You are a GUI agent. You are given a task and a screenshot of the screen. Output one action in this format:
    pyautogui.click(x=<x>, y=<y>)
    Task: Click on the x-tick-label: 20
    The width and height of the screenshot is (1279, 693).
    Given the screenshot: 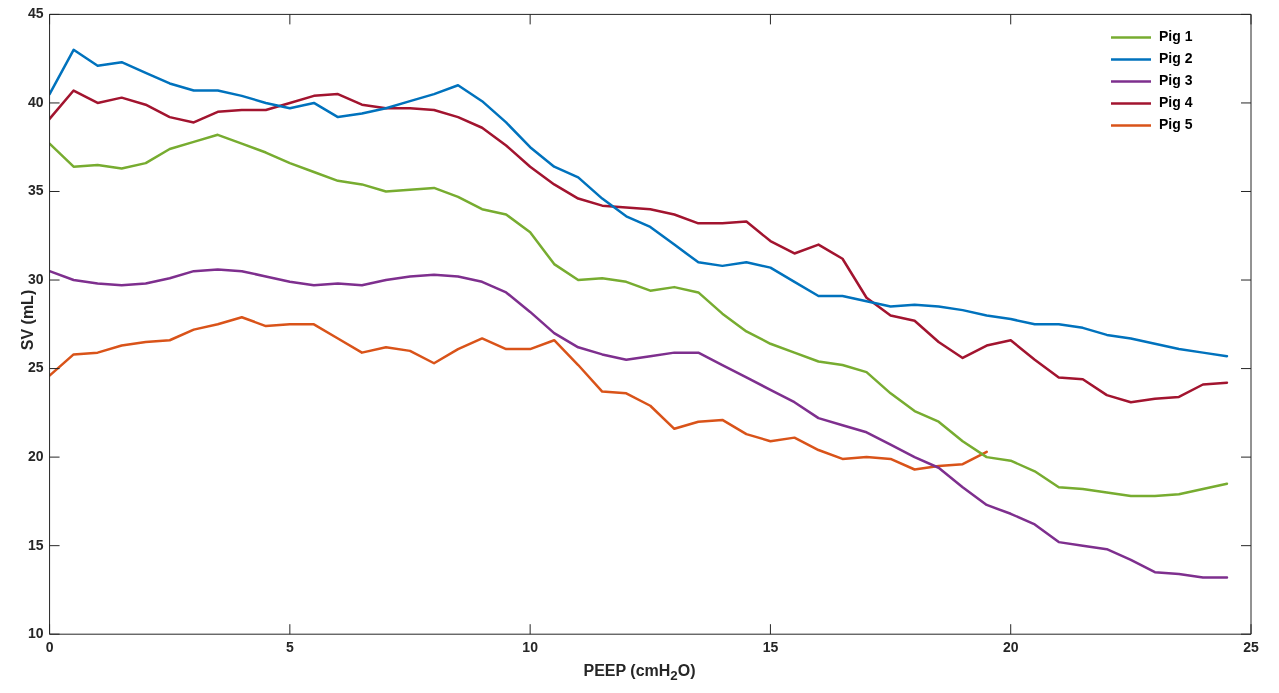 What is the action you would take?
    pyautogui.click(x=1010, y=647)
    